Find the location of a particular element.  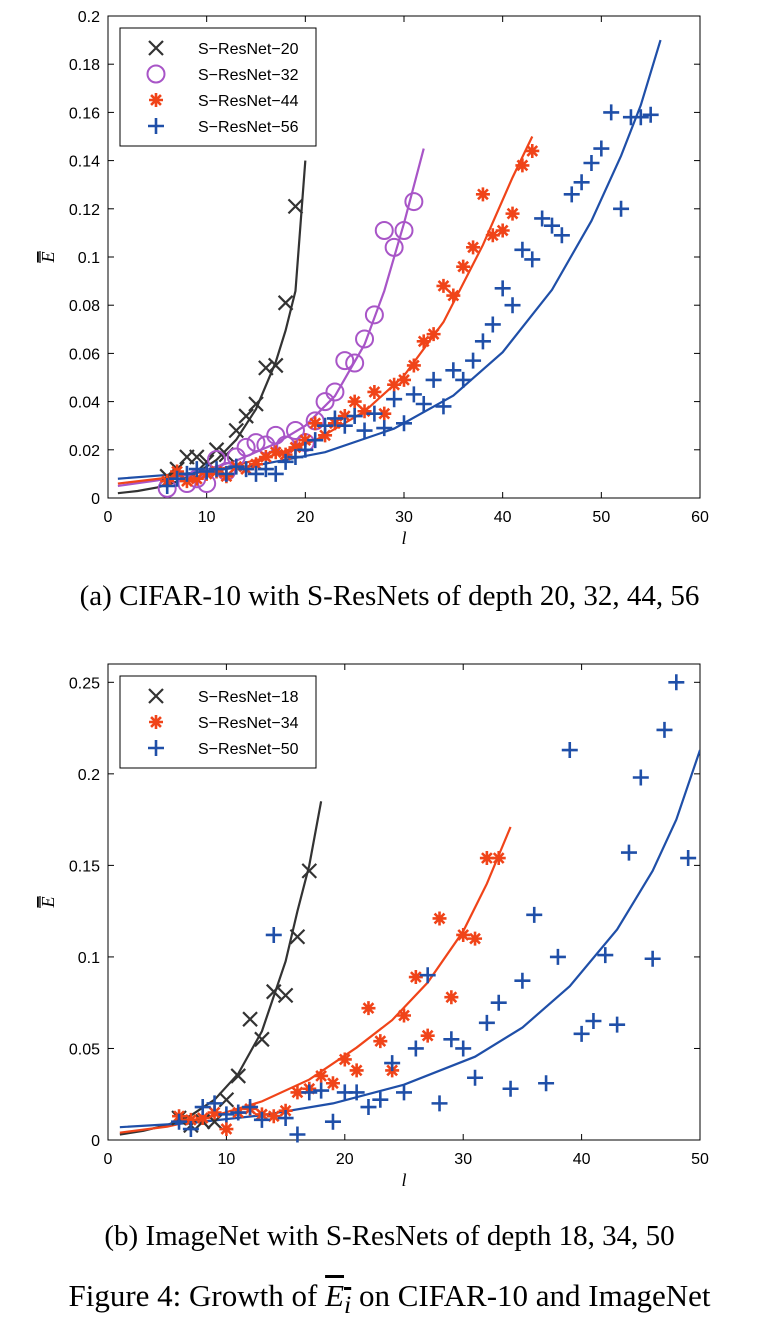

y-tick-label: 0.15 is located at coordinates (84, 866).